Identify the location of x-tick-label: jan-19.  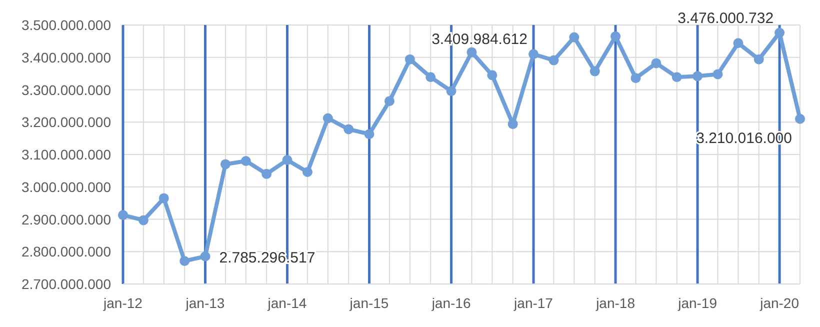
(697, 303).